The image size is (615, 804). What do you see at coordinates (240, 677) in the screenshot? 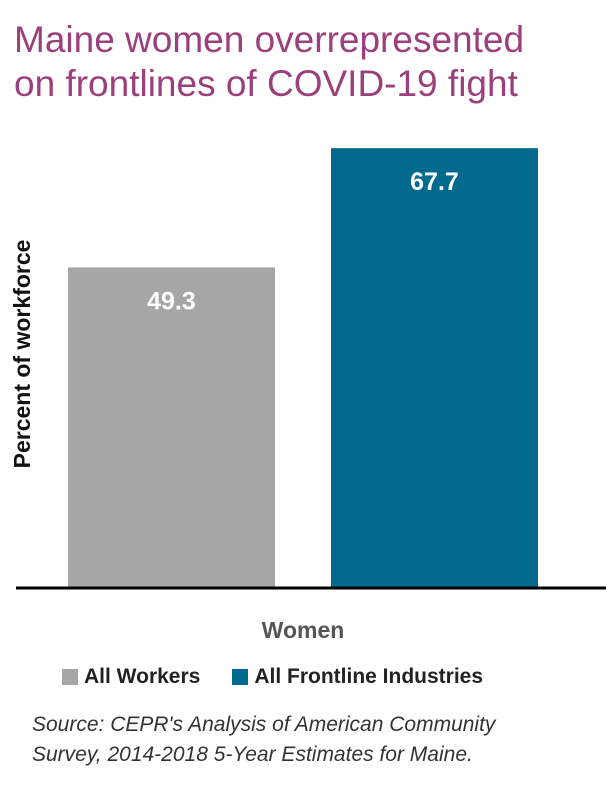
I see `legend-swatch-frontline` at bounding box center [240, 677].